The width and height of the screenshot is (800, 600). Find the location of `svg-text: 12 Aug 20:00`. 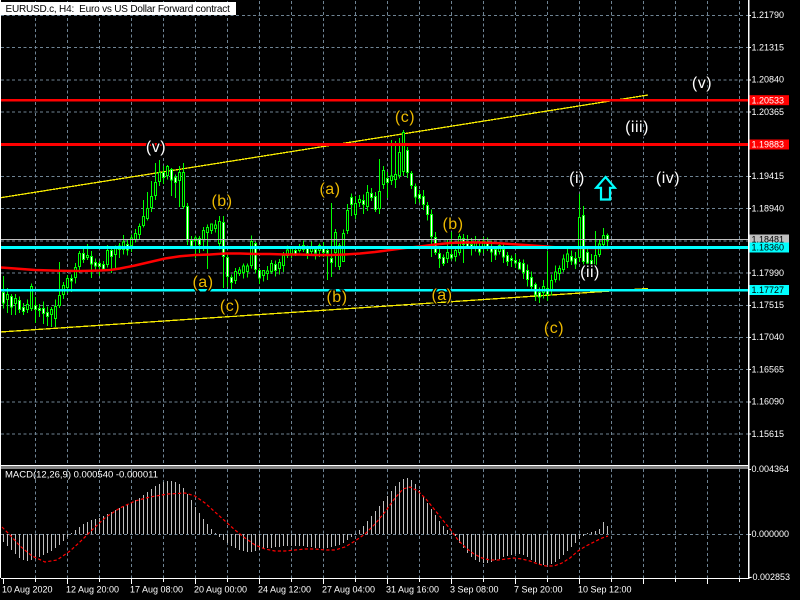

svg-text: 12 Aug 20:00 is located at coordinates (92, 590).